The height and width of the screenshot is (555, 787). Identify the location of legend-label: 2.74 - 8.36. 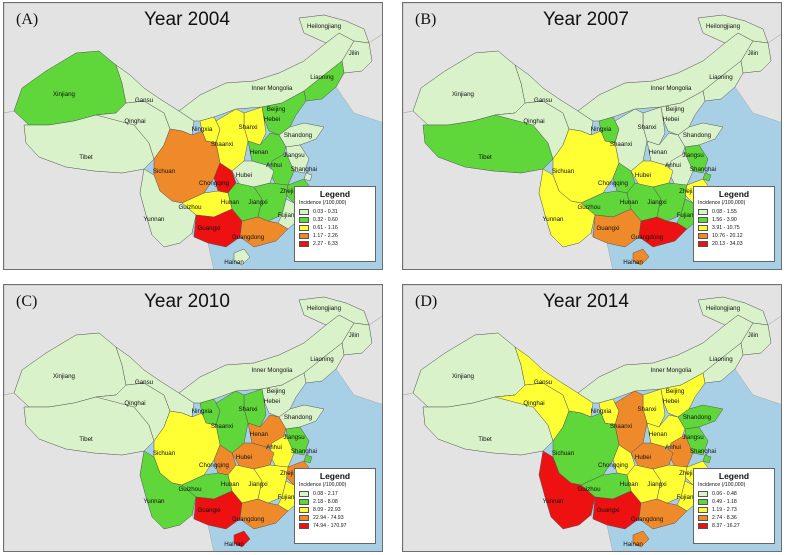
(724, 518).